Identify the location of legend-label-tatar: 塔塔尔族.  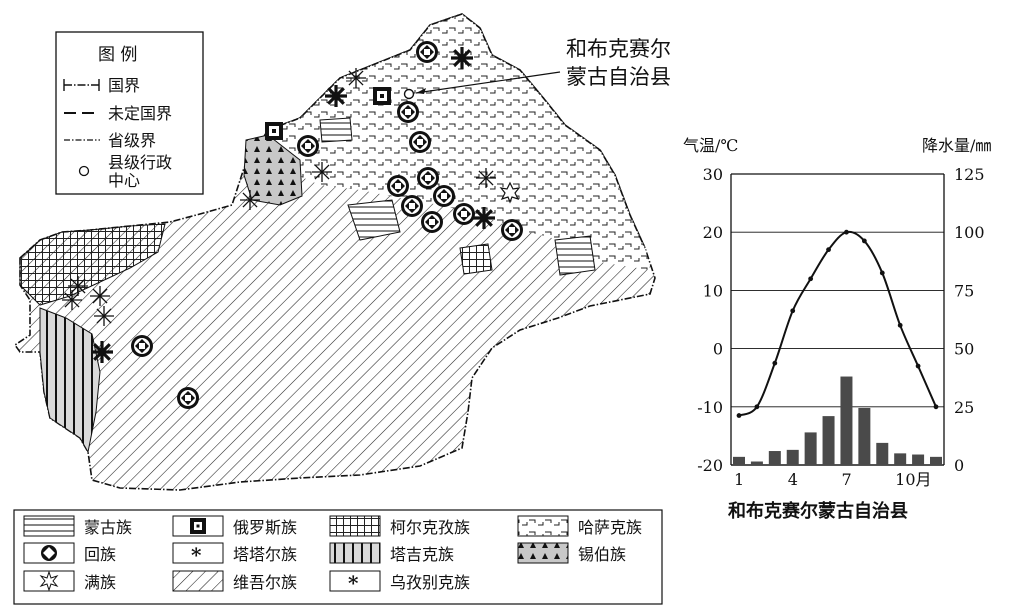
(265, 554).